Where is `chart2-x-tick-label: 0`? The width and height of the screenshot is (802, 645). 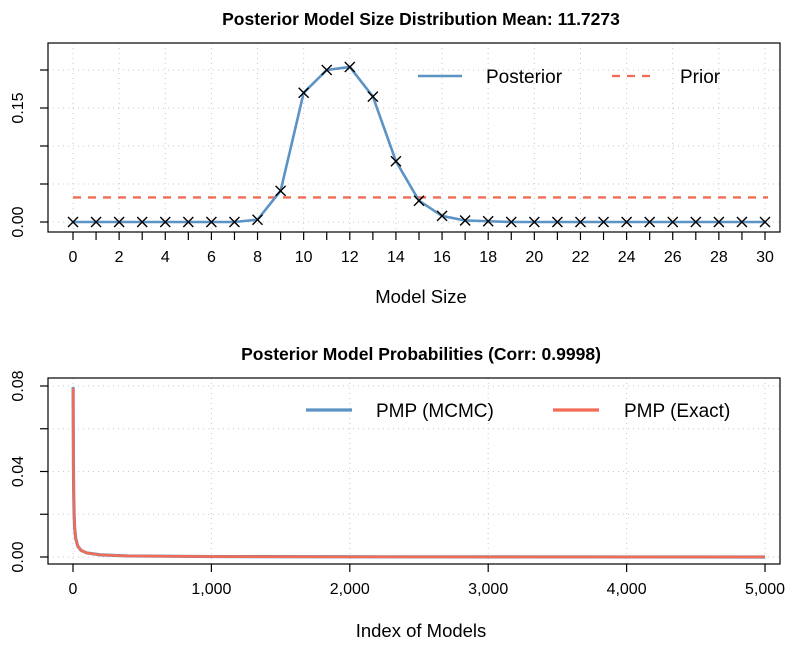 chart2-x-tick-label: 0 is located at coordinates (73, 589).